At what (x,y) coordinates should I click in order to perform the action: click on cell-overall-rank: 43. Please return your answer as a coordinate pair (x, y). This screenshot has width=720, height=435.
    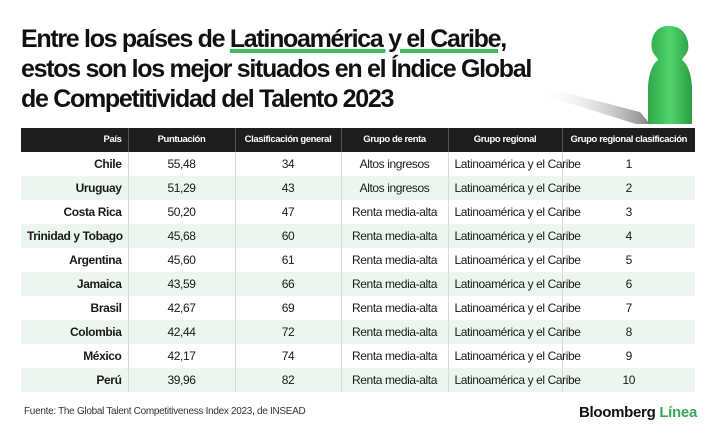
    Looking at the image, I should click on (288, 188).